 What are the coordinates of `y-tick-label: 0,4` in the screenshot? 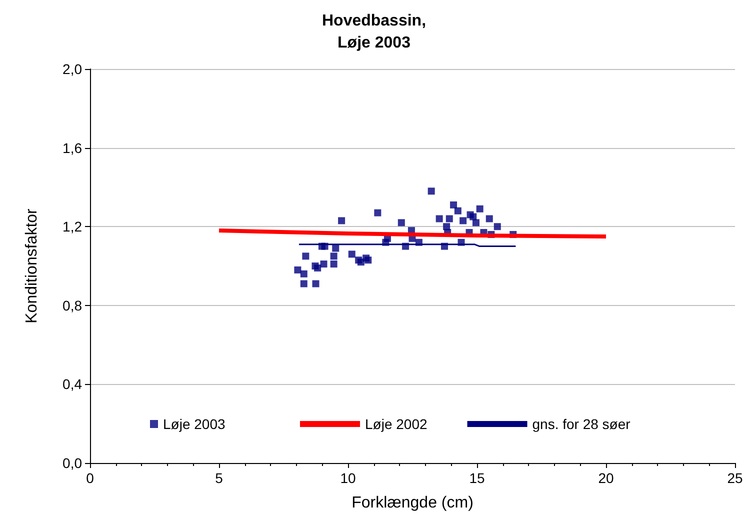 It's located at (72, 384).